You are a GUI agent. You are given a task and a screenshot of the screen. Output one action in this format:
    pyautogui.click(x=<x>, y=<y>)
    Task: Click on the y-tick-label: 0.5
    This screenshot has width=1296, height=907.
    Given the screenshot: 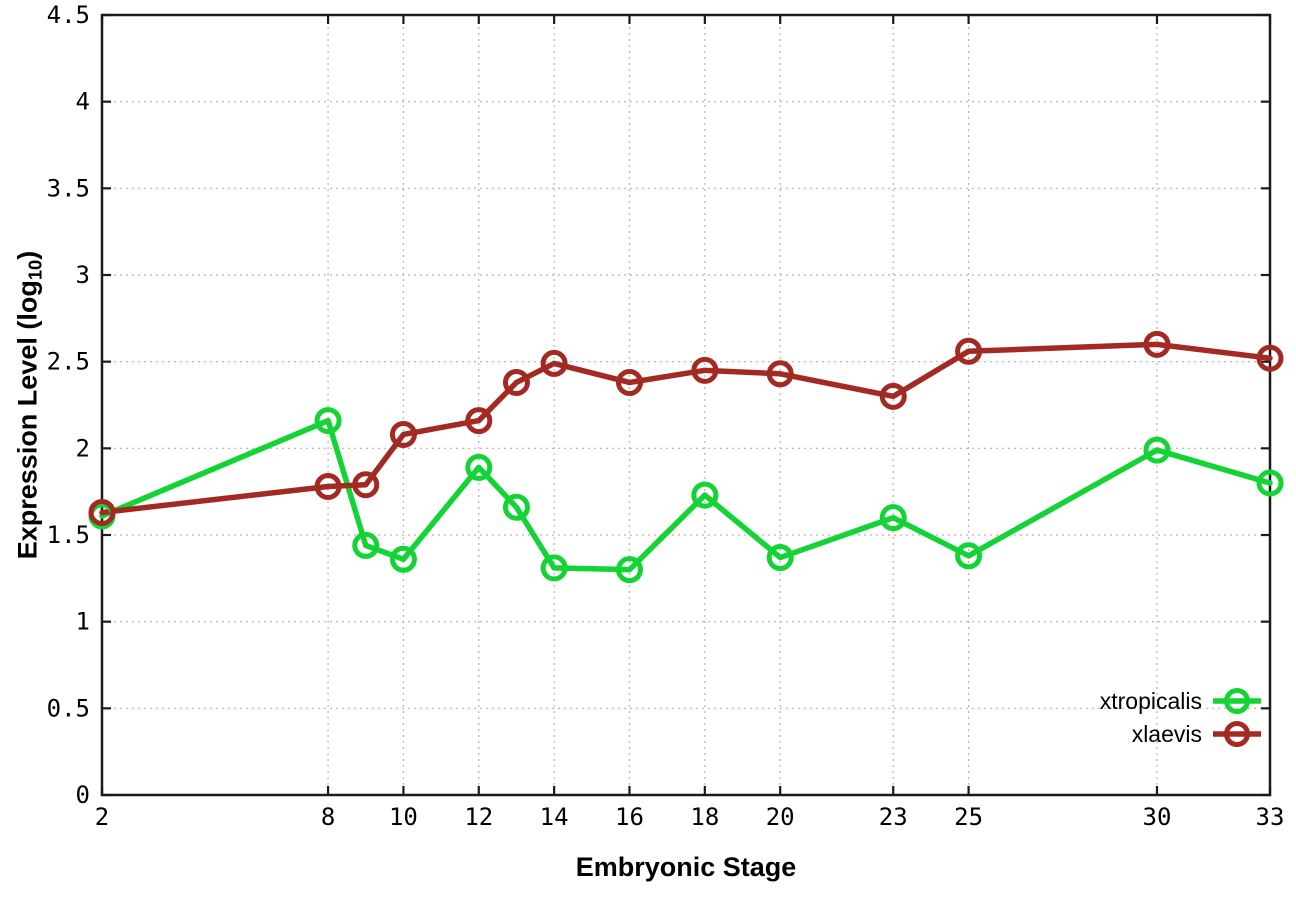 What is the action you would take?
    pyautogui.click(x=68, y=708)
    